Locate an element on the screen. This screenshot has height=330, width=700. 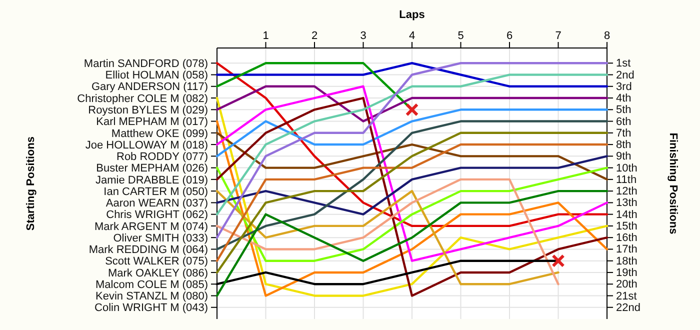
x-tick-label: 5 is located at coordinates (461, 36).